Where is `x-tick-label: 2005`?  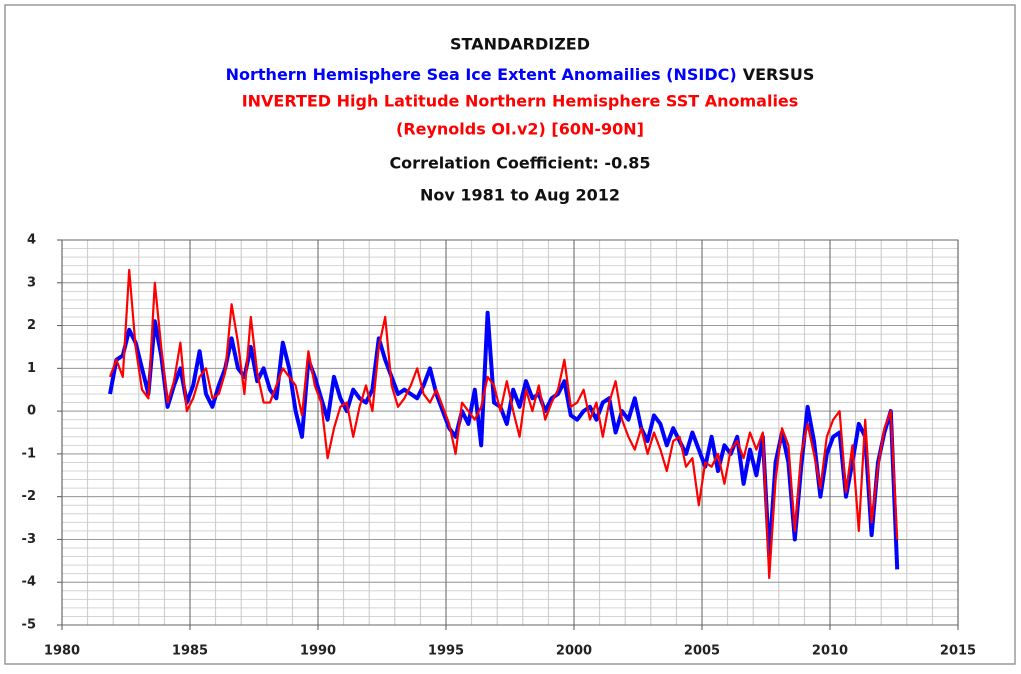
x-tick-label: 2005 is located at coordinates (702, 651).